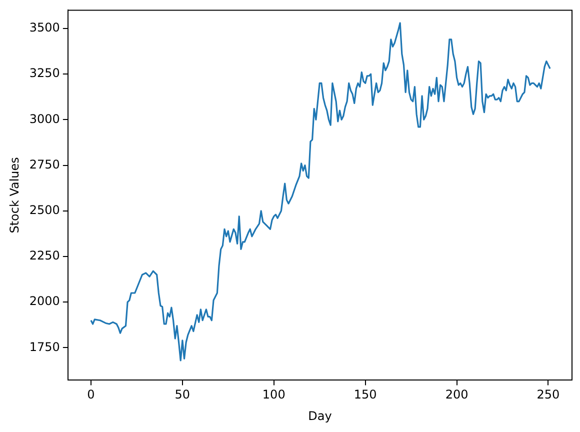 This screenshot has height=432, width=580. I want to click on x-tick-label: 250, so click(548, 395).